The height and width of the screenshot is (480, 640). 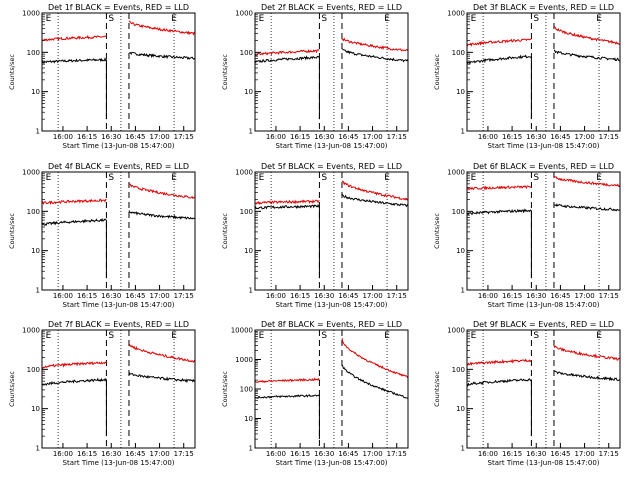 I want to click on panel-title: Det 6f BLACK = Events, RED = LLD, so click(x=543, y=166).